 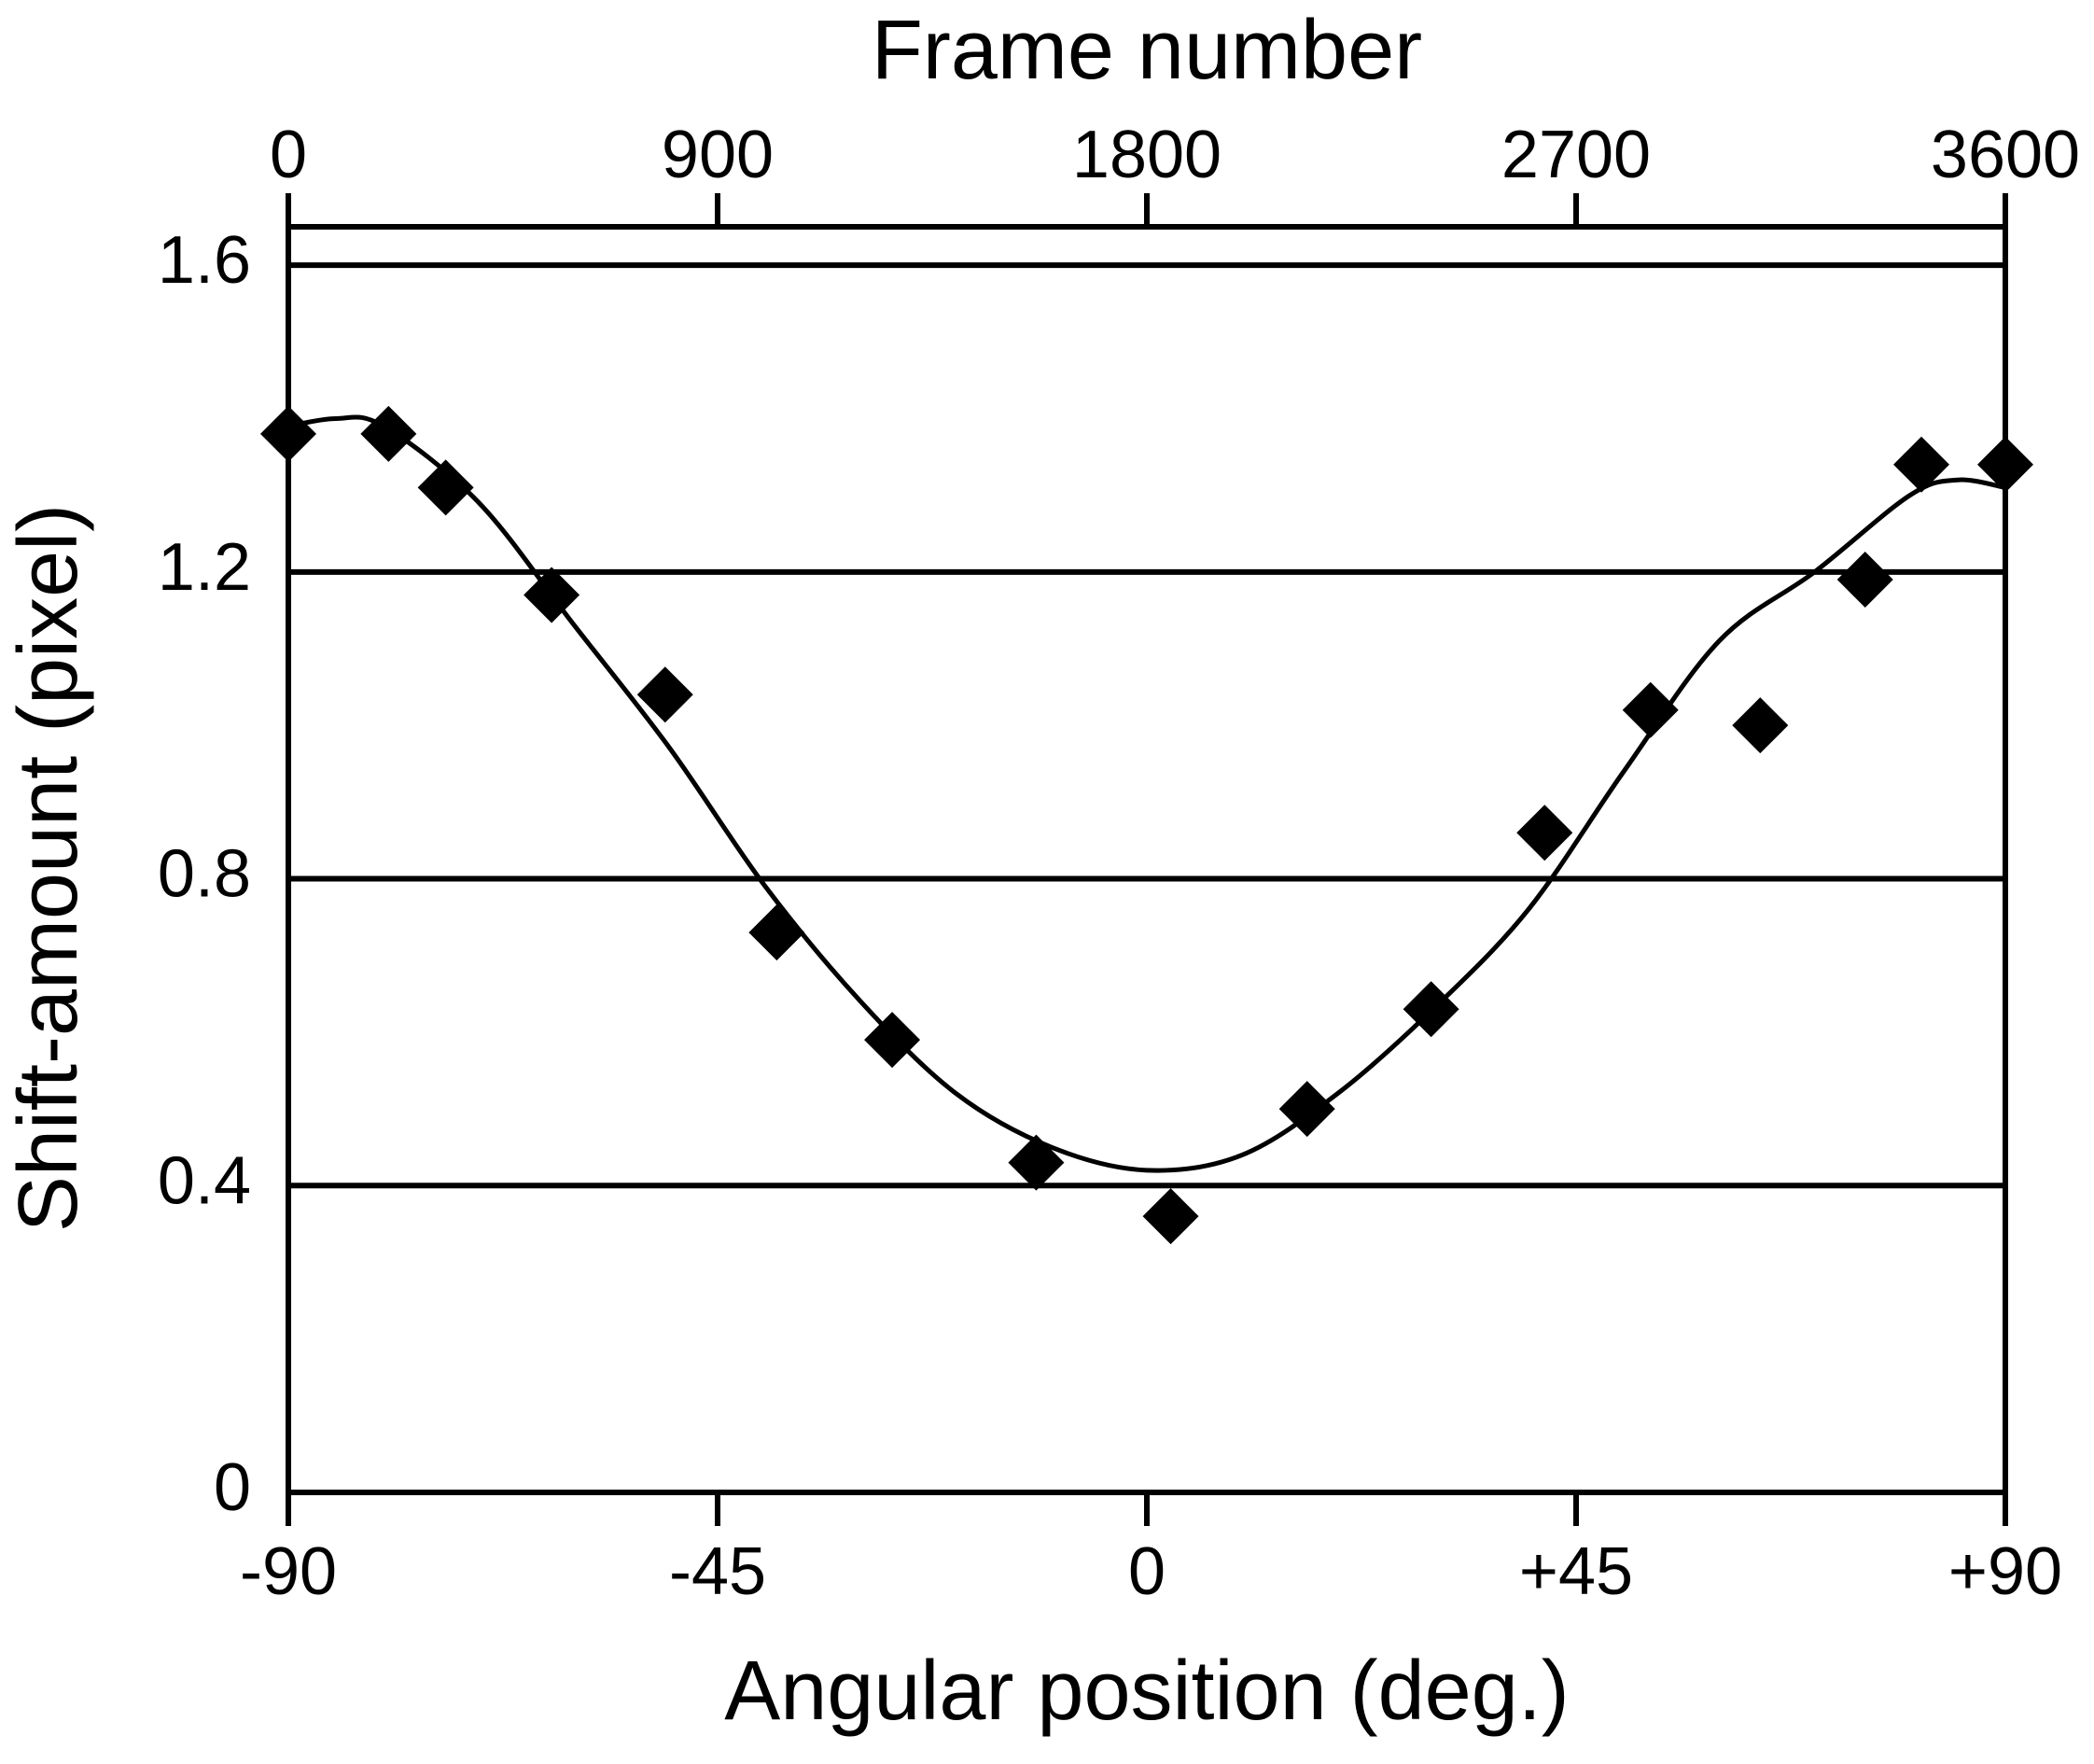 What do you see at coordinates (2005, 155) in the screenshot?
I see `x2-tick-label: 3600` at bounding box center [2005, 155].